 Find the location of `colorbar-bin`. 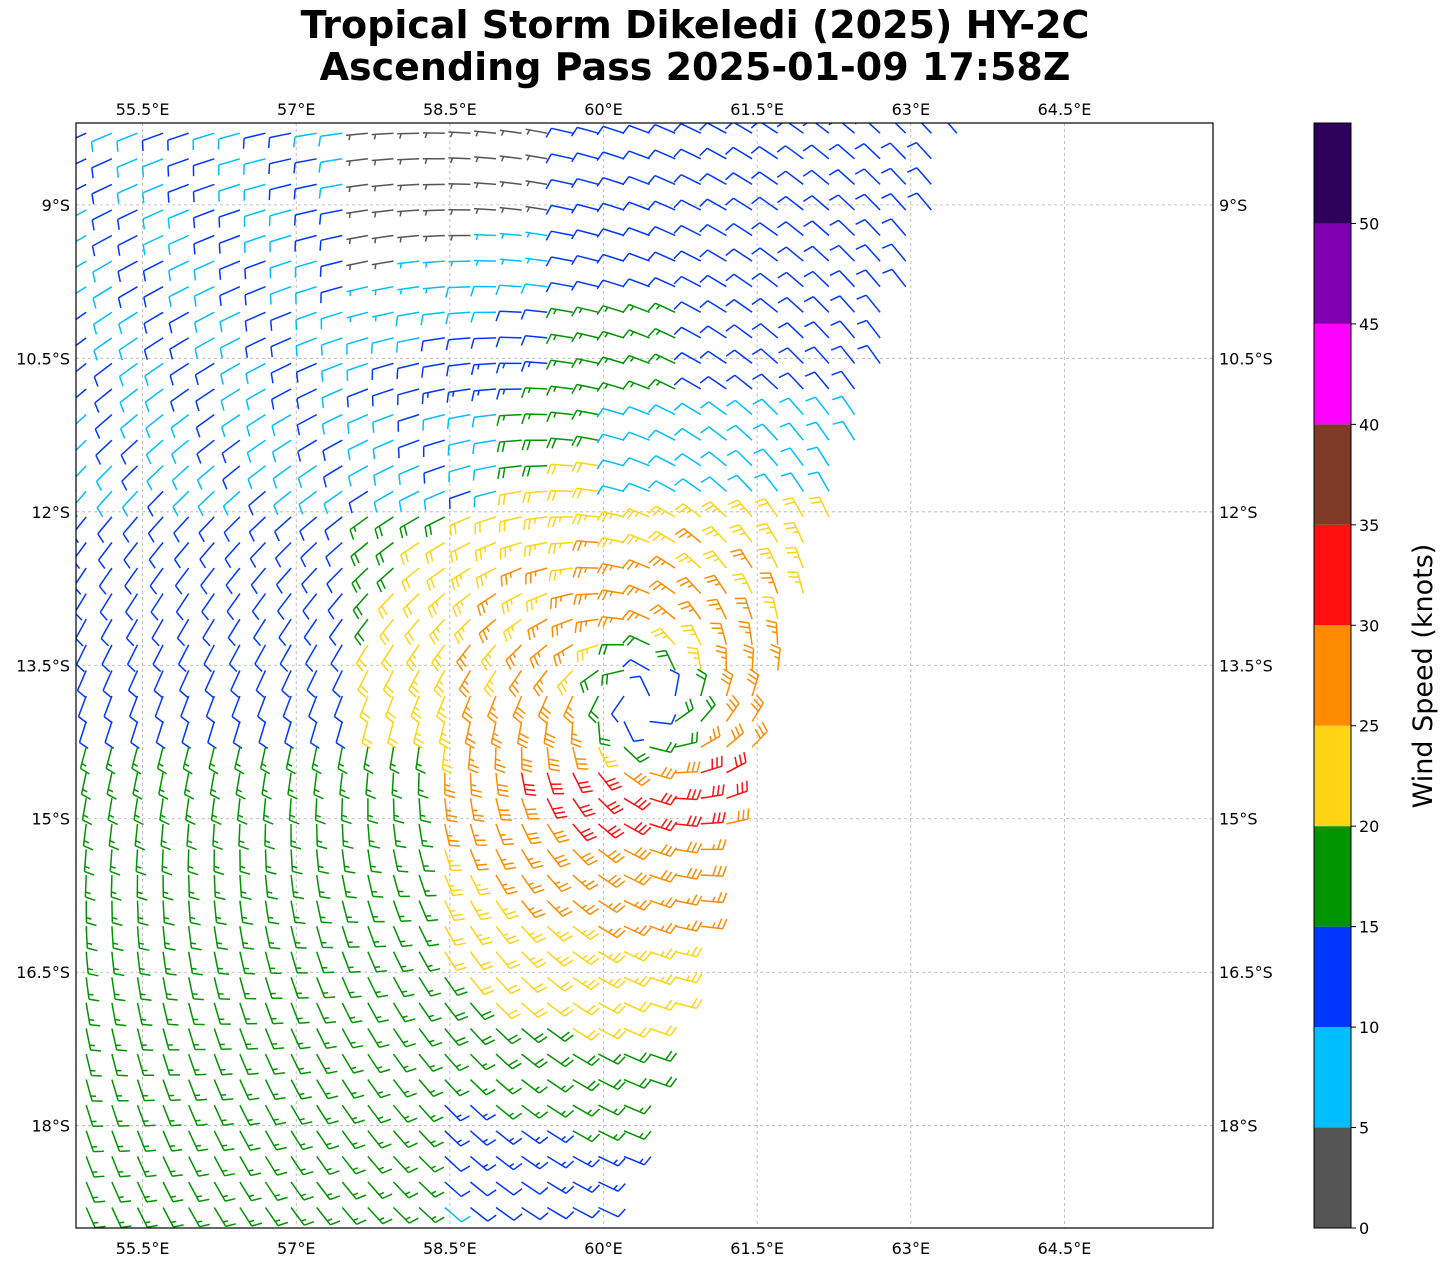

colorbar-bin is located at coordinates (1332, 273).